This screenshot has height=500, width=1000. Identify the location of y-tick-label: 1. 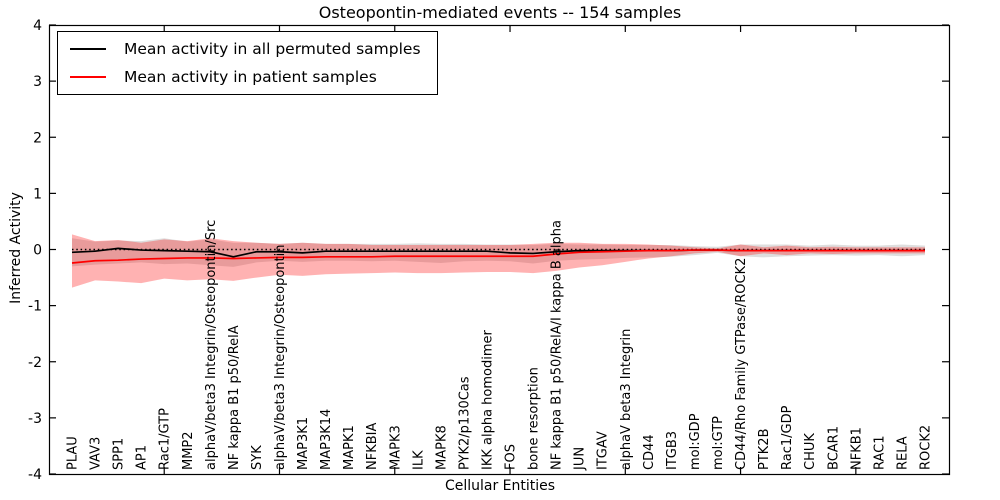
(37, 194).